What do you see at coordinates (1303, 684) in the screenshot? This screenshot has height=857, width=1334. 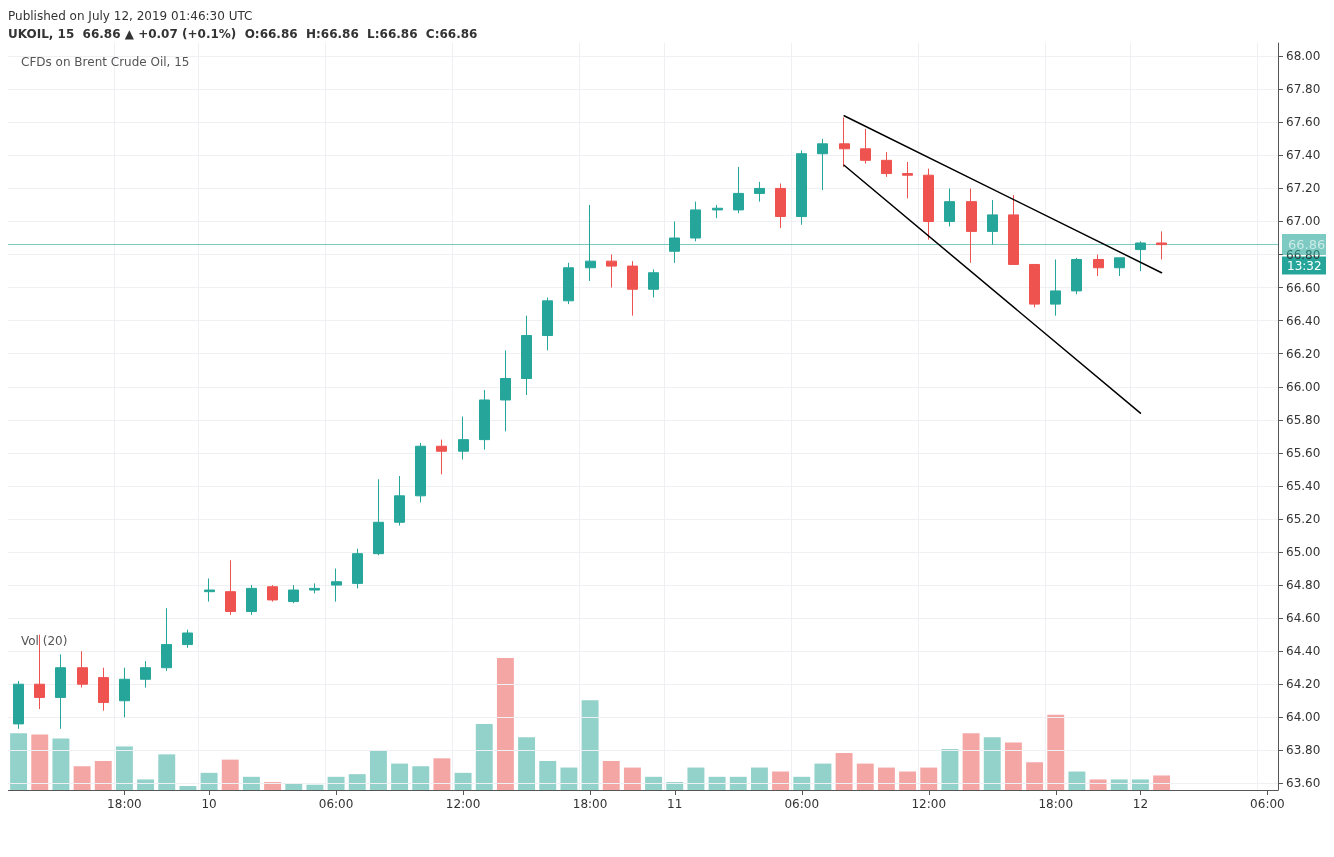 I see `y-tick-label: 64.20` at bounding box center [1303, 684].